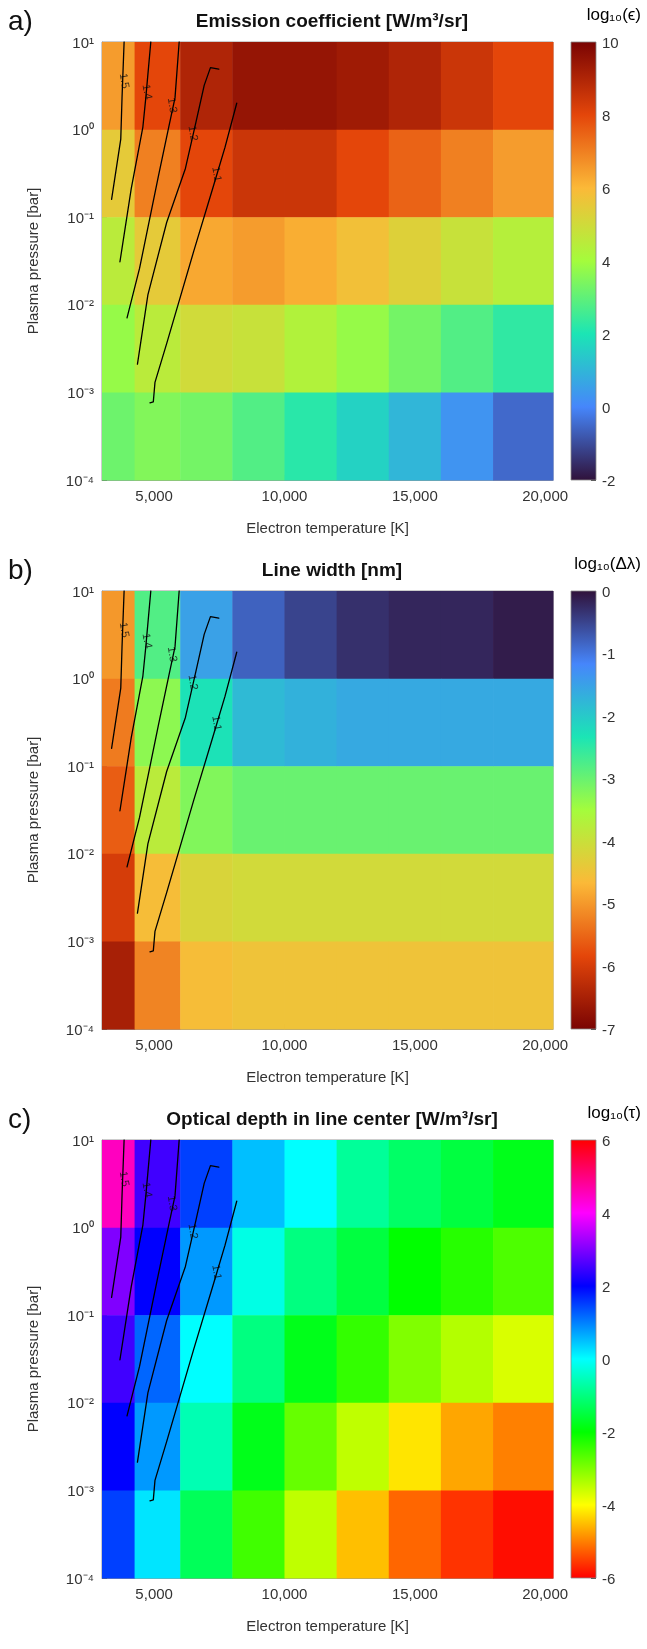 This screenshot has width=647, height=1649. Describe the element at coordinates (610, 42) in the screenshot. I see `color-bar-label: 10` at that location.